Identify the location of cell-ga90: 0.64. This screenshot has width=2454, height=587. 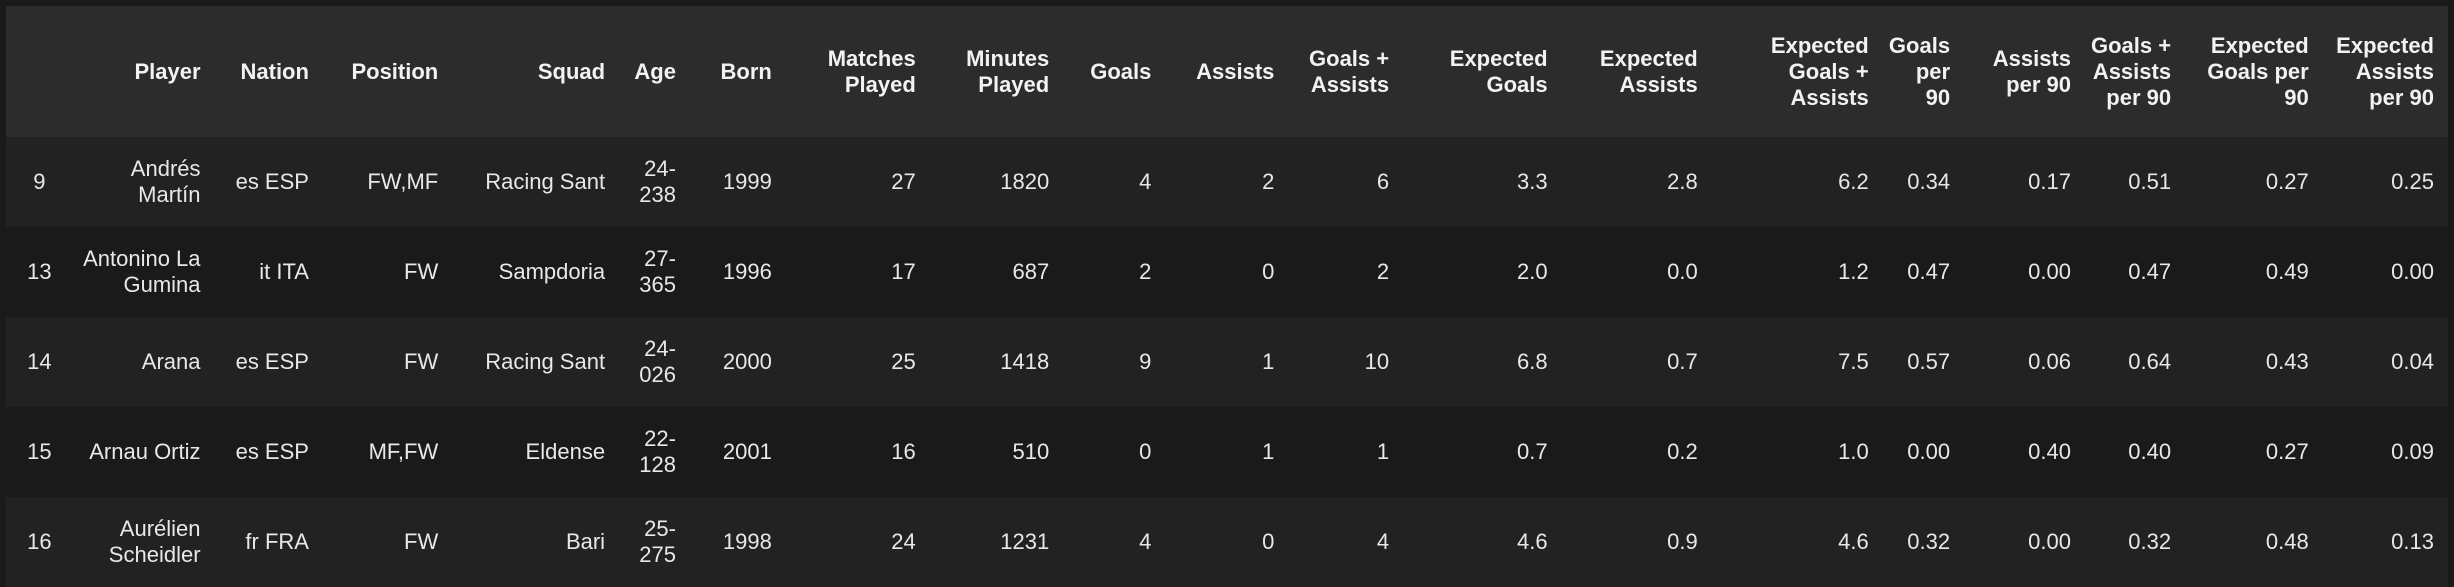
(2150, 361).